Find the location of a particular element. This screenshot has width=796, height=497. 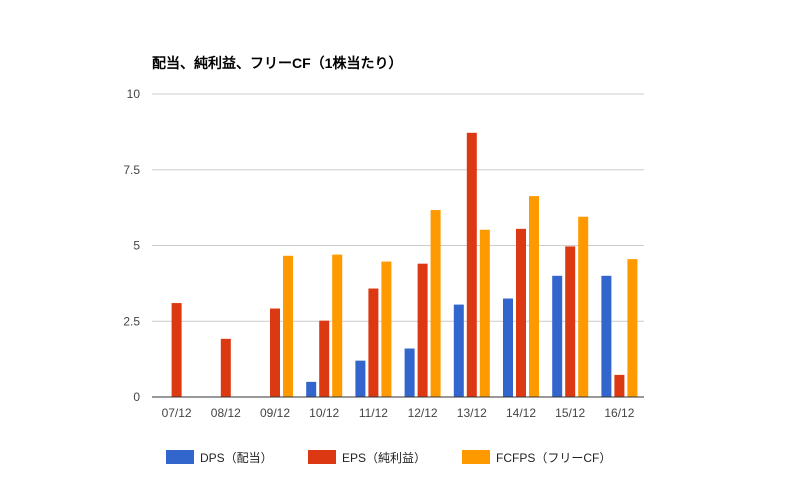

legend-label: DPS（配当） is located at coordinates (236, 458).